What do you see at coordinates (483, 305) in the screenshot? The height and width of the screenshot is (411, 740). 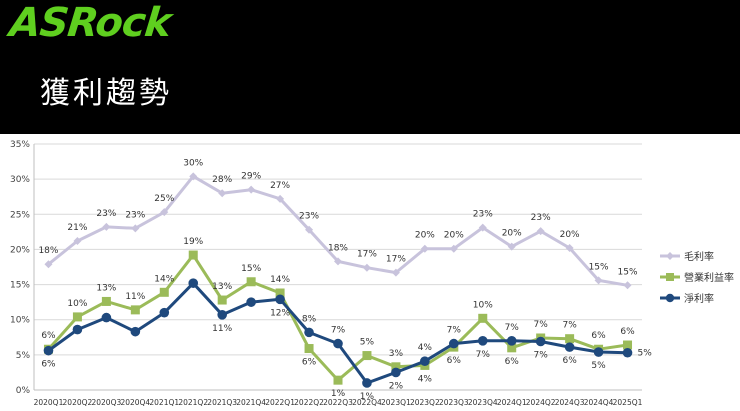 I see `data-label: 10%` at bounding box center [483, 305].